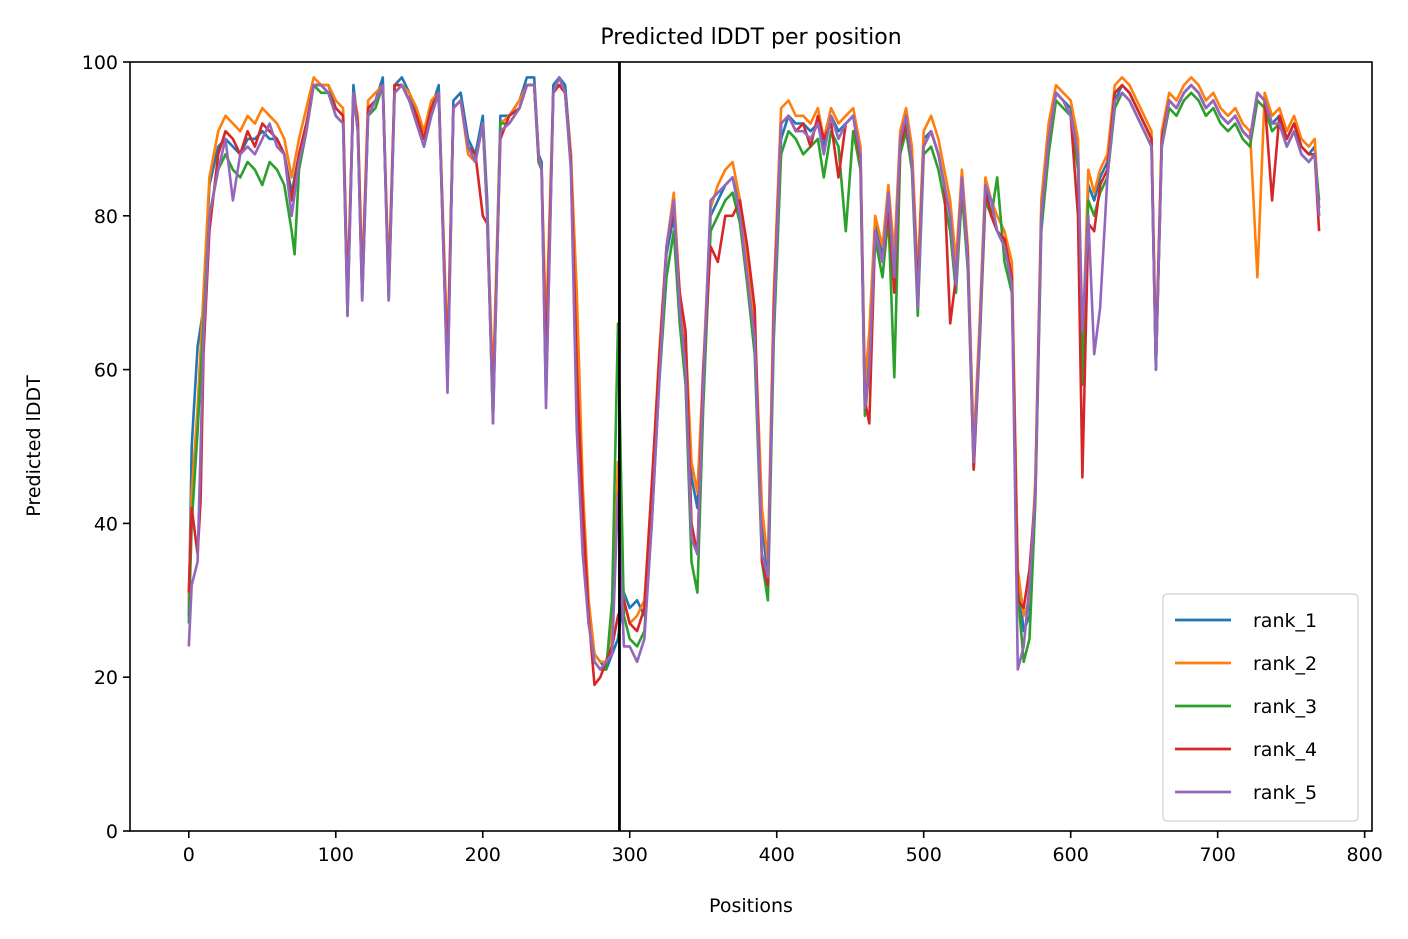  What do you see at coordinates (1071, 855) in the screenshot?
I see `x-tick-label: 600` at bounding box center [1071, 855].